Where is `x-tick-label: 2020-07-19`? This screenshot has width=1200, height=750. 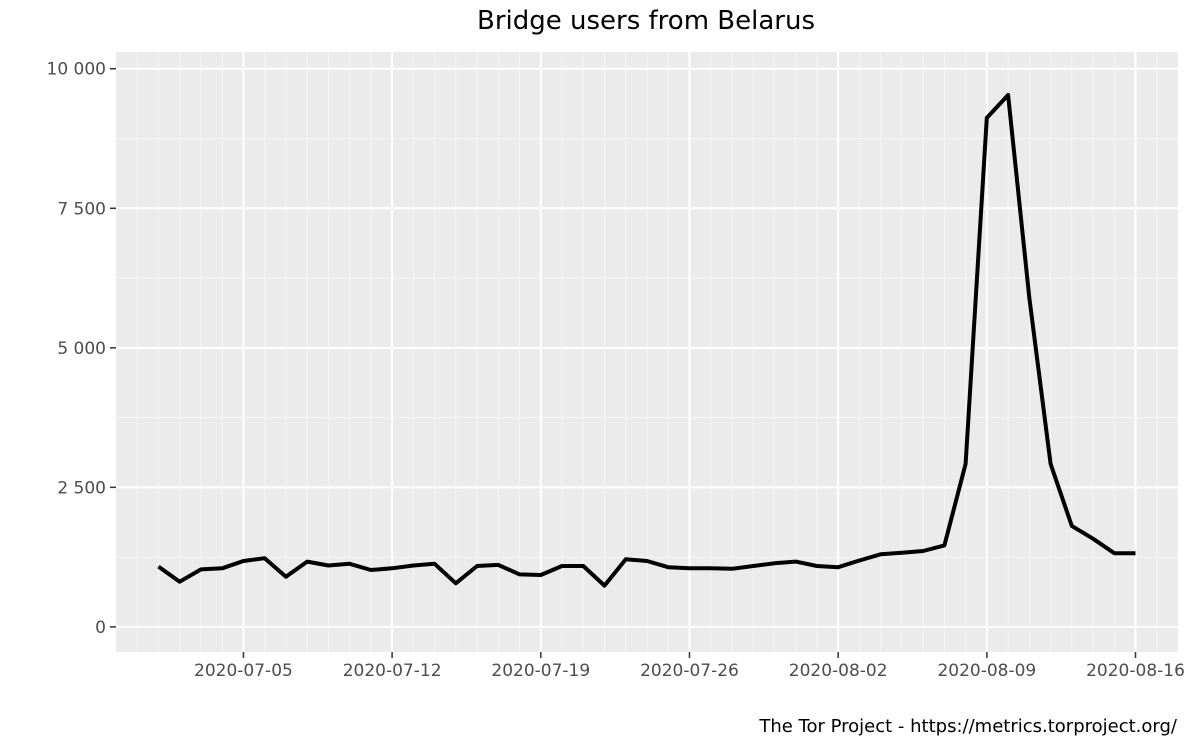 x-tick-label: 2020-07-19 is located at coordinates (540, 671).